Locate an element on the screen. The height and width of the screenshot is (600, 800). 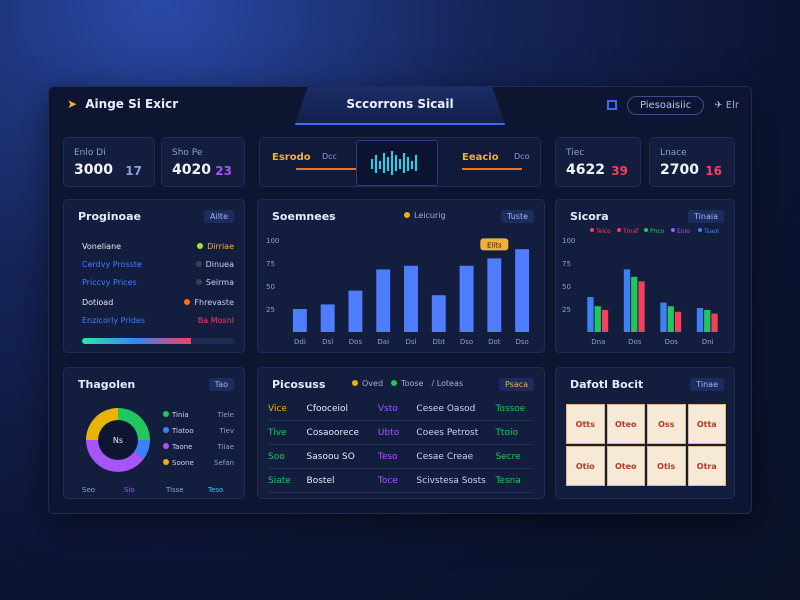
settings-link: ✈ Elr is located at coordinates (726, 105).